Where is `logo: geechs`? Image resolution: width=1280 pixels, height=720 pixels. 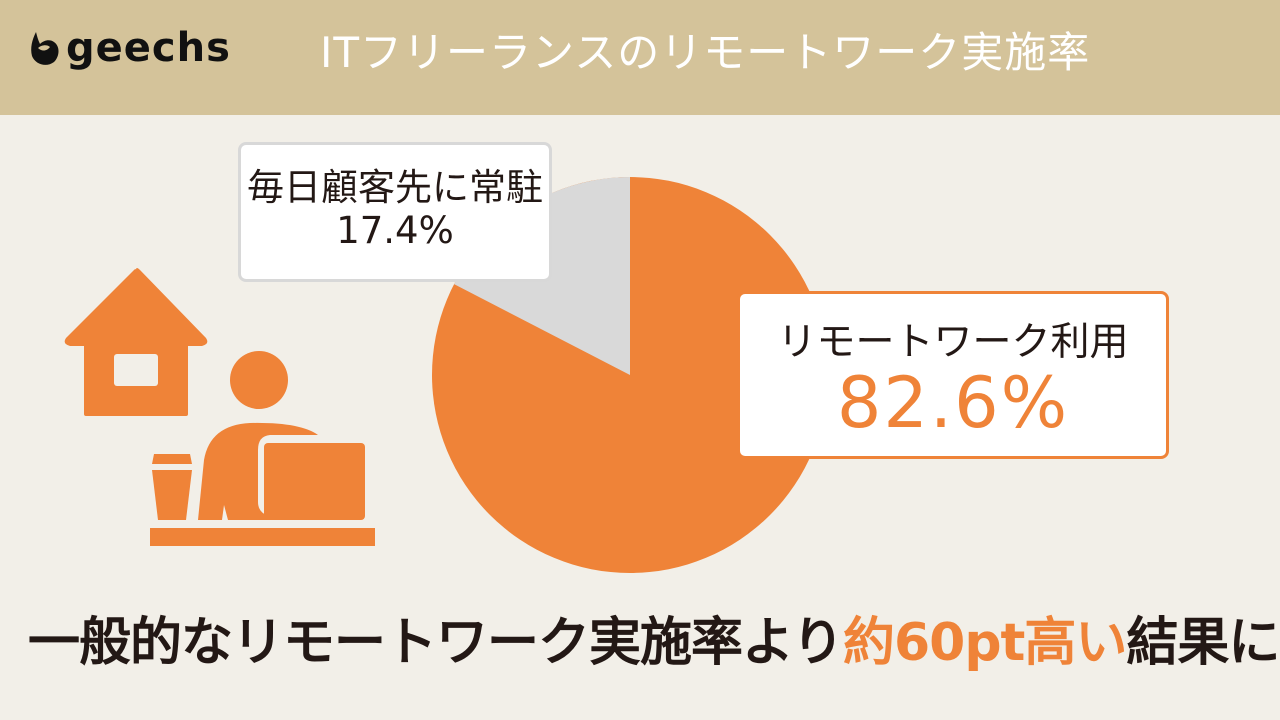 logo: geechs is located at coordinates (129, 48).